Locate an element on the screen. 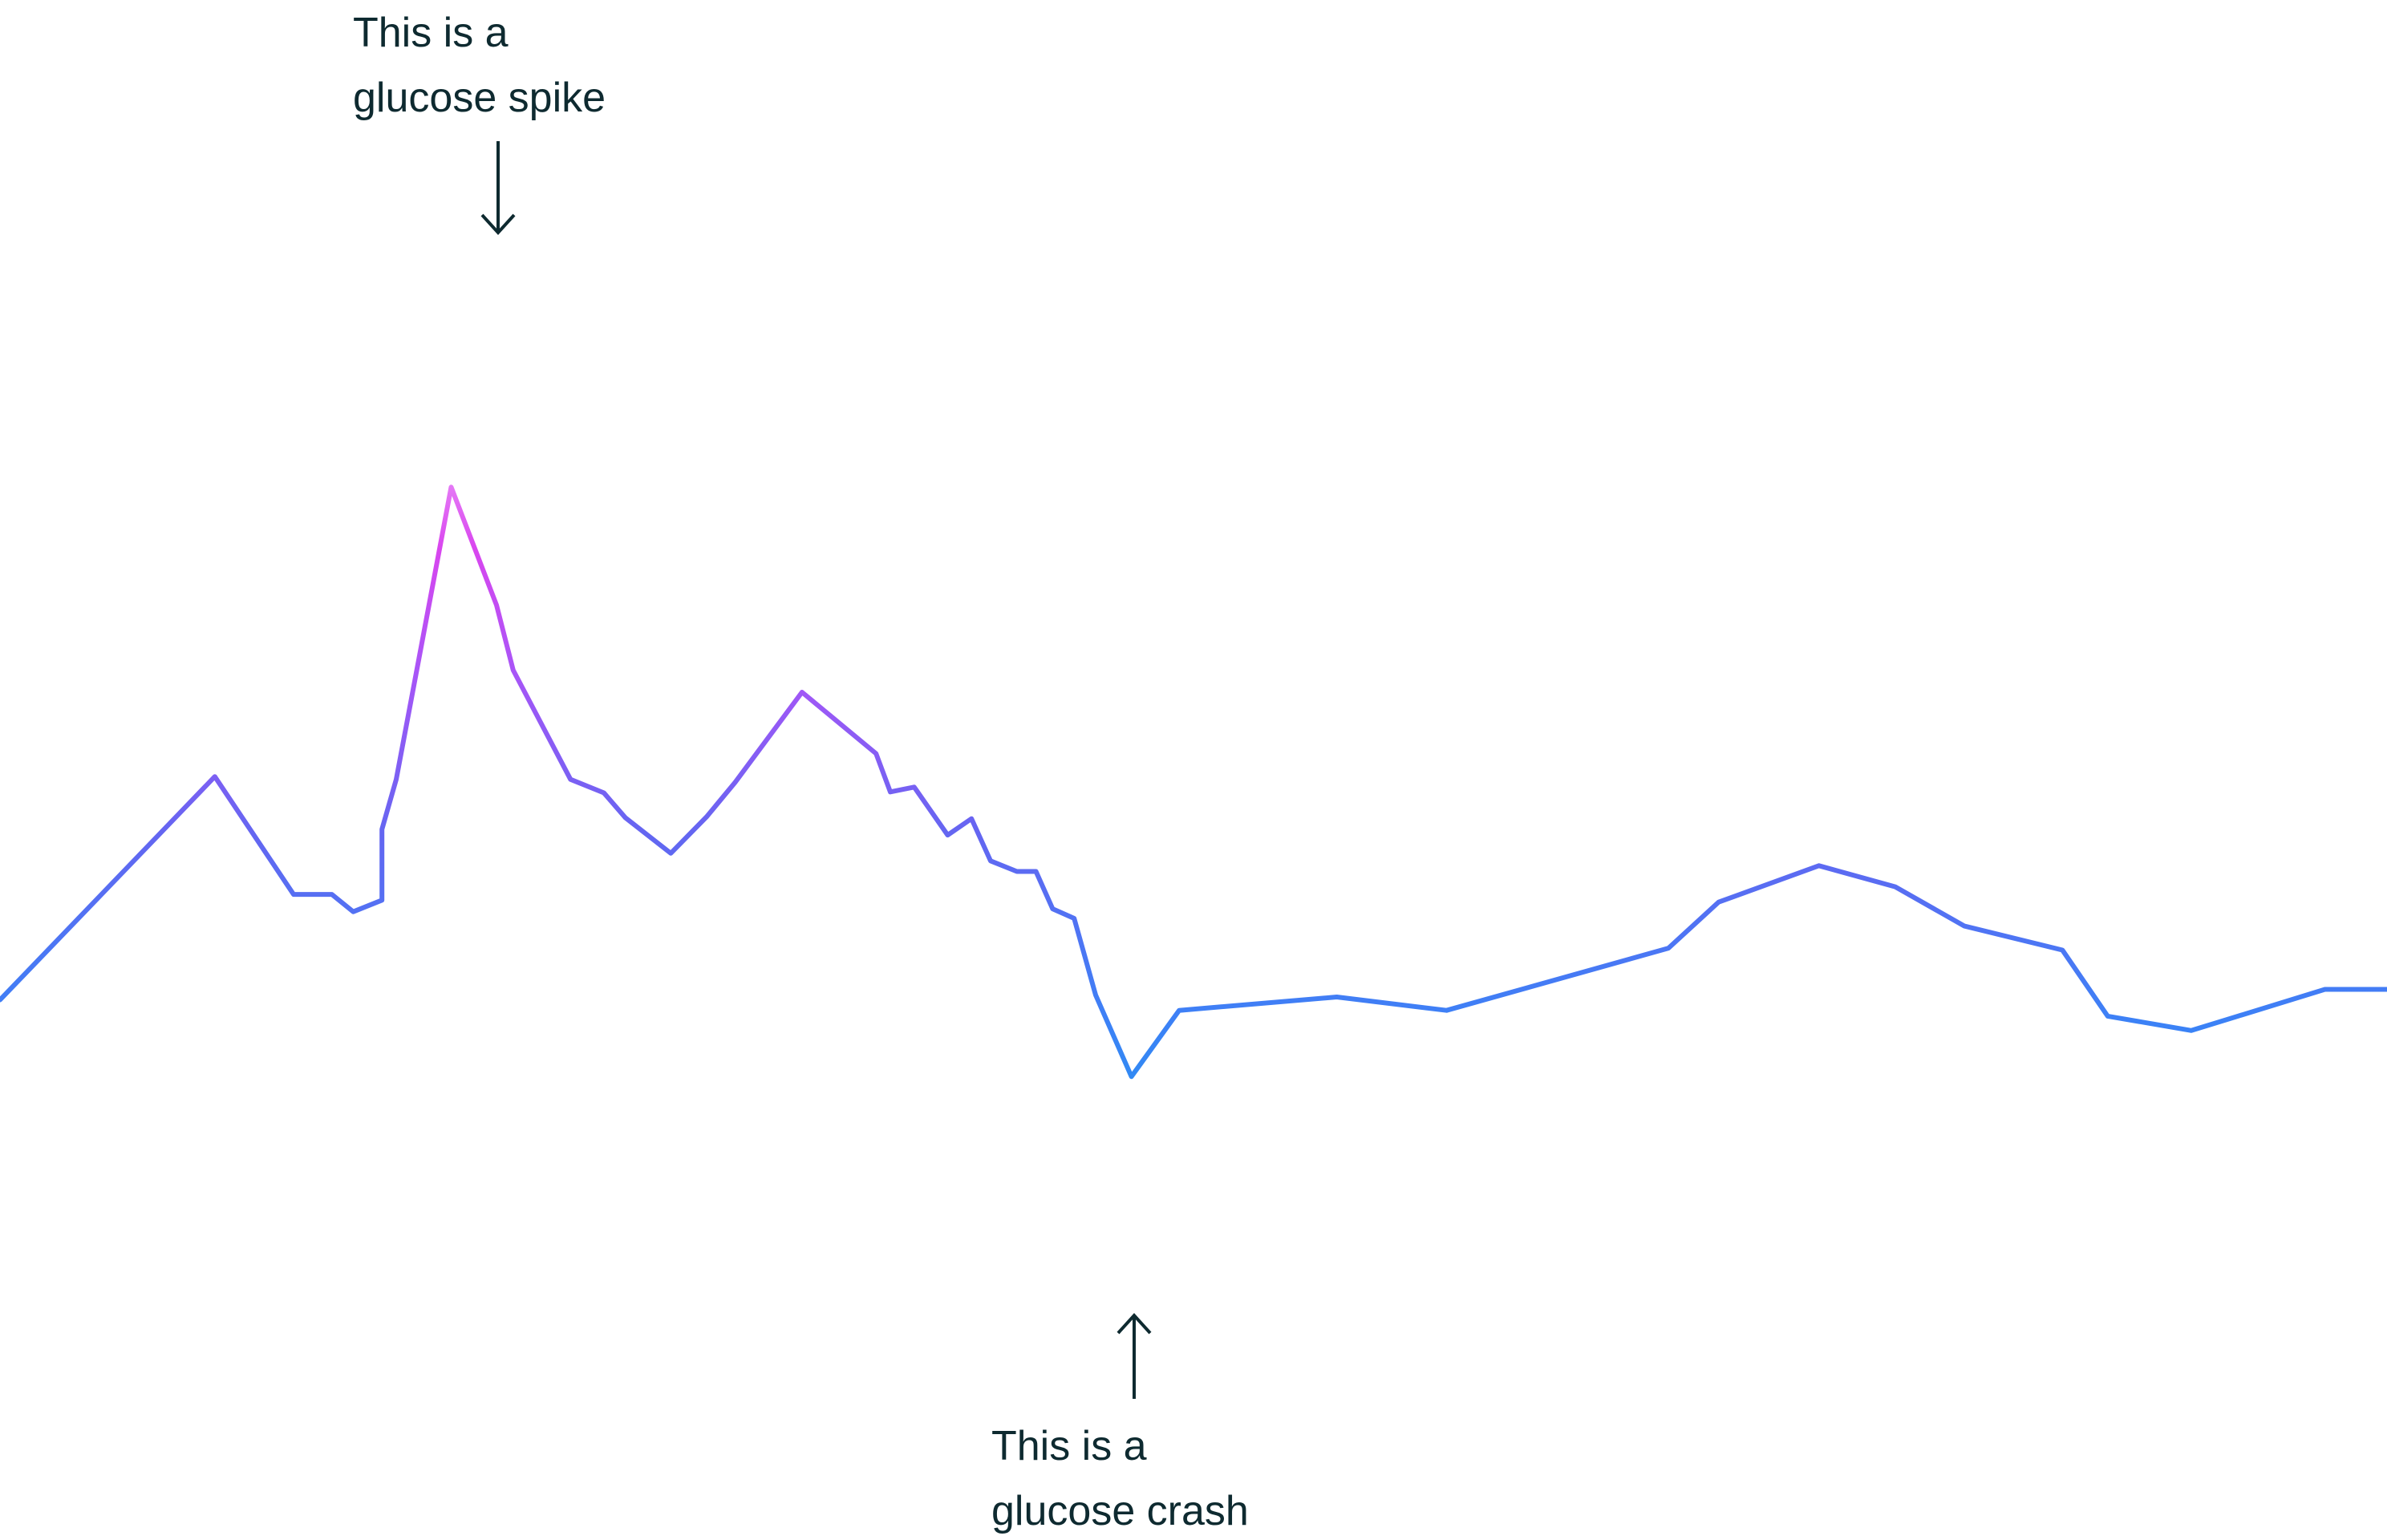  crash-annotation: This is a glucose crash is located at coordinates (1120, 1423).